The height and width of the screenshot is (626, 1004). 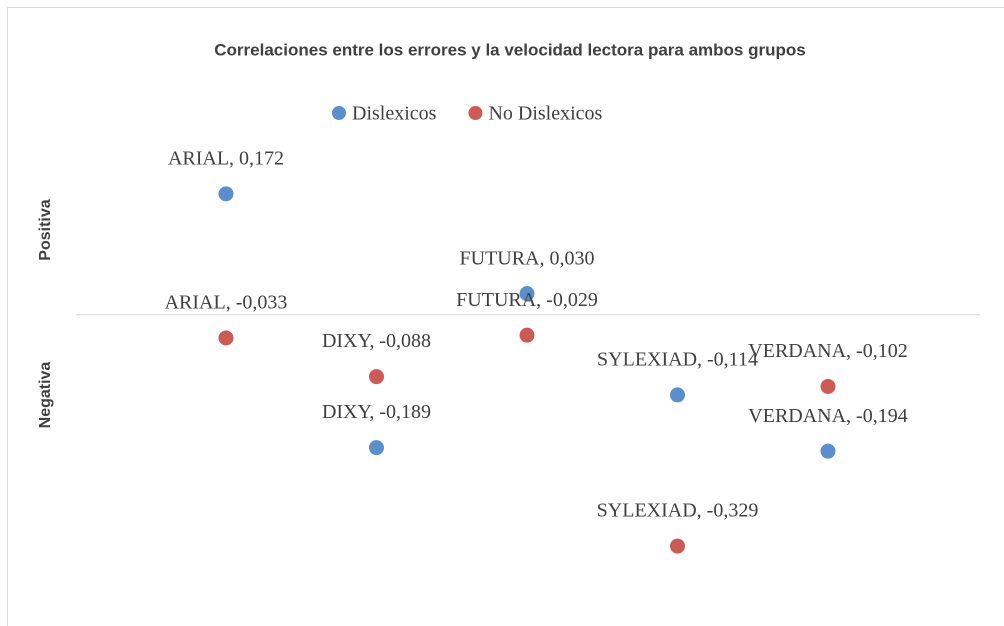 I want to click on data-label: VERDANA, -0,194, so click(x=827, y=416).